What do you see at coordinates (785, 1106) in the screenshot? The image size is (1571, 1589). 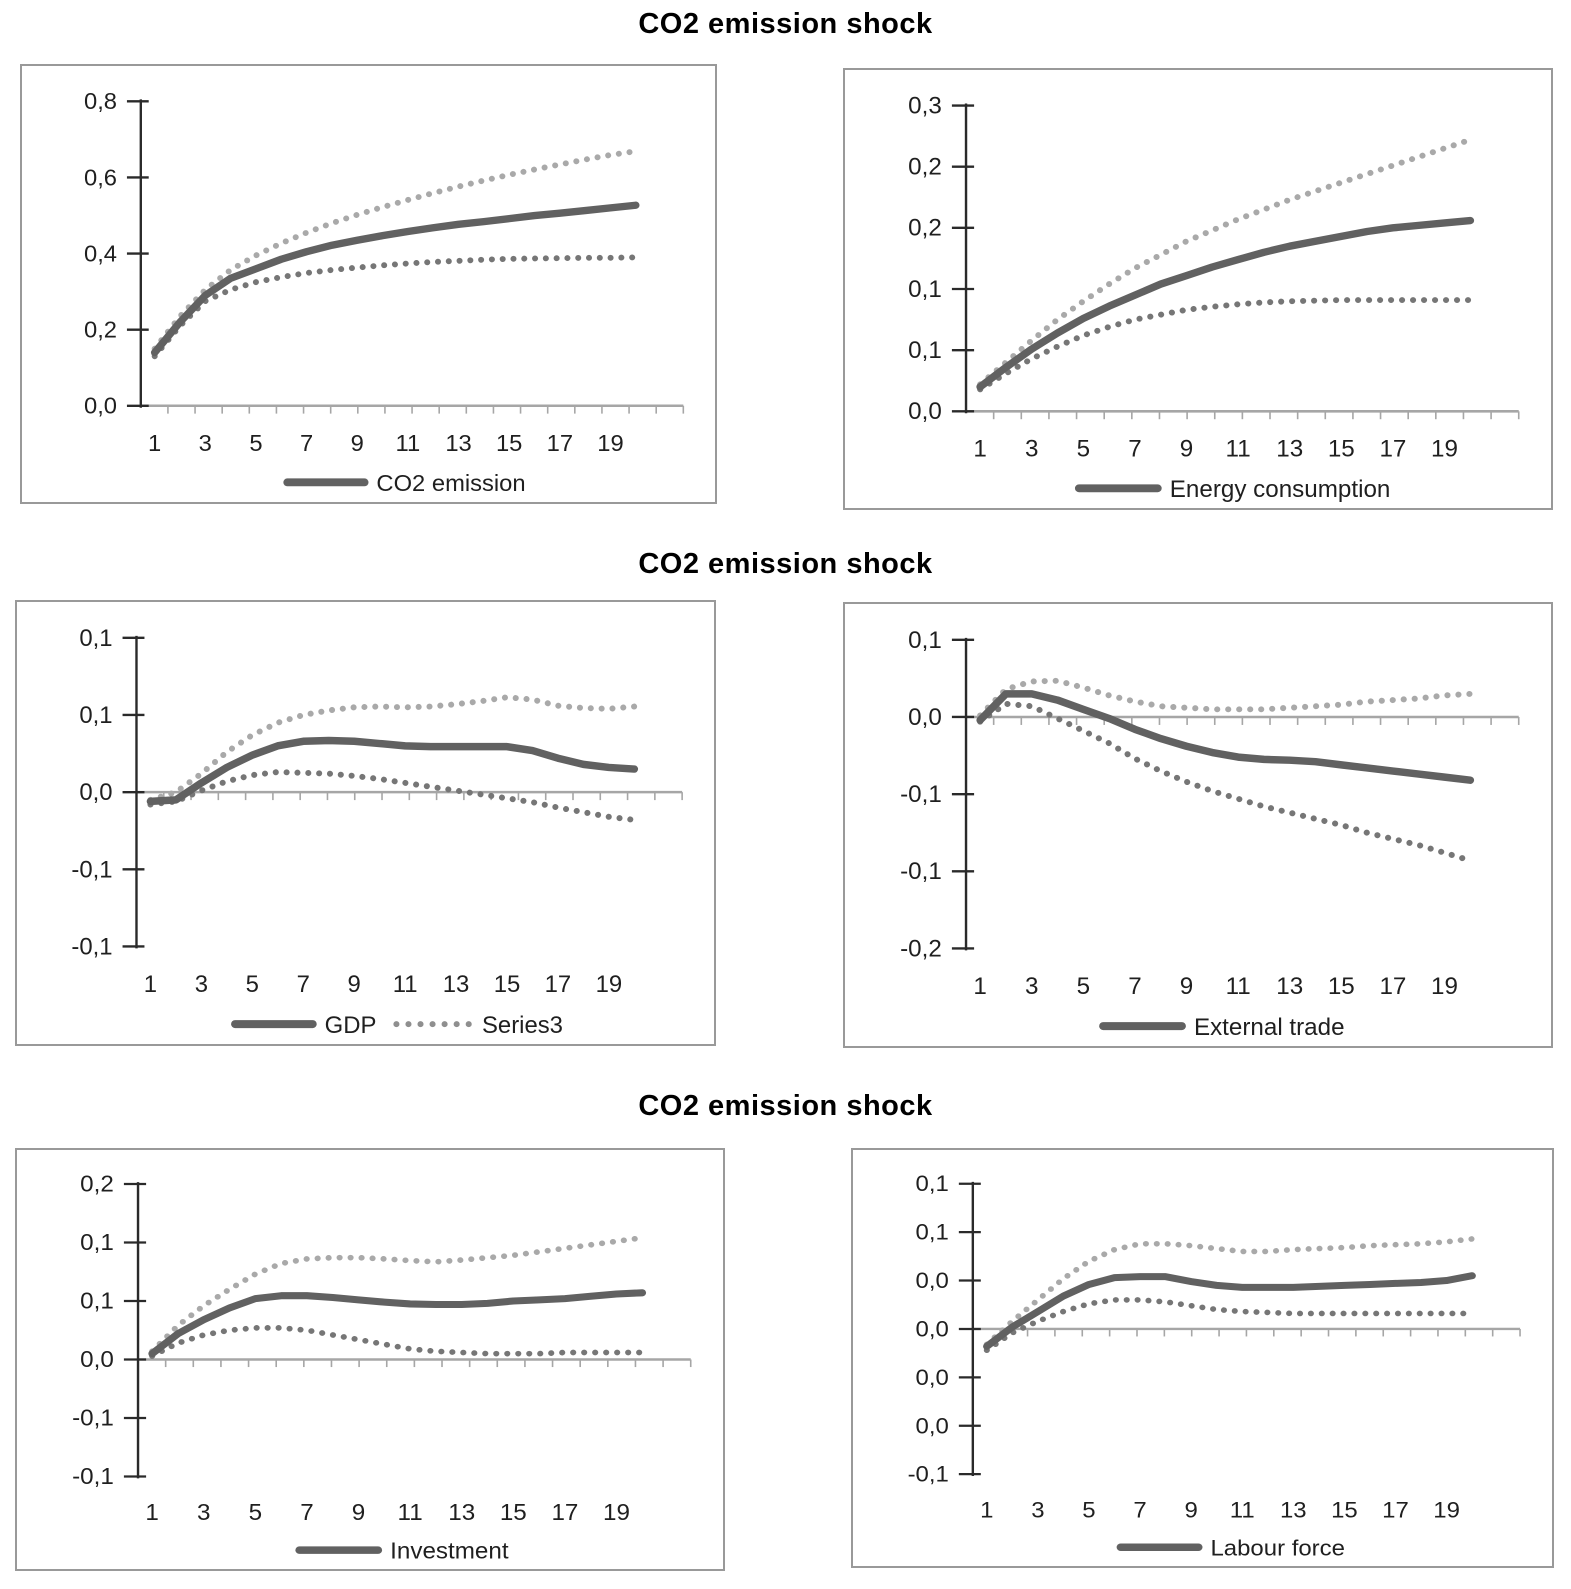 I see `chart-row-title-3: CO2 emission shock` at bounding box center [785, 1106].